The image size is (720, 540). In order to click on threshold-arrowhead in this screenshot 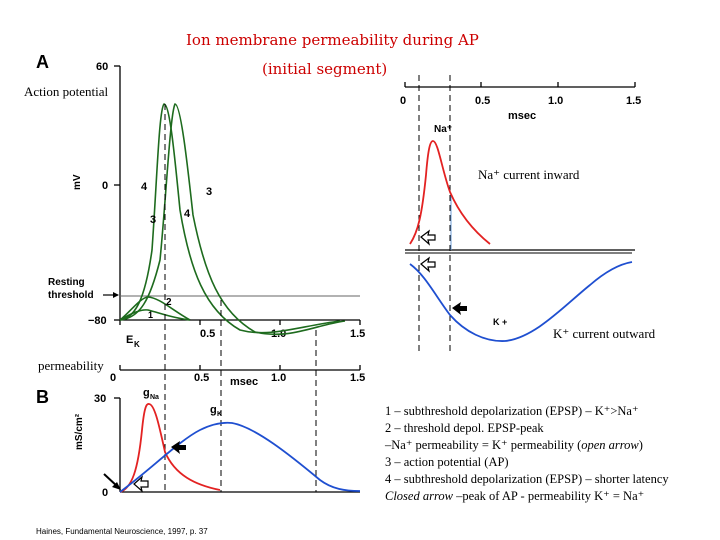, I will do `click(116, 295)`.